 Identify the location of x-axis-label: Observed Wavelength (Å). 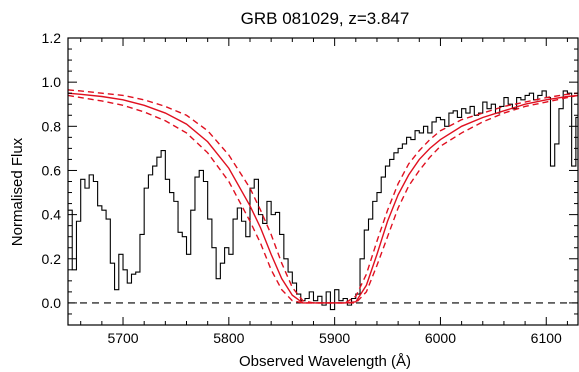
(325, 361).